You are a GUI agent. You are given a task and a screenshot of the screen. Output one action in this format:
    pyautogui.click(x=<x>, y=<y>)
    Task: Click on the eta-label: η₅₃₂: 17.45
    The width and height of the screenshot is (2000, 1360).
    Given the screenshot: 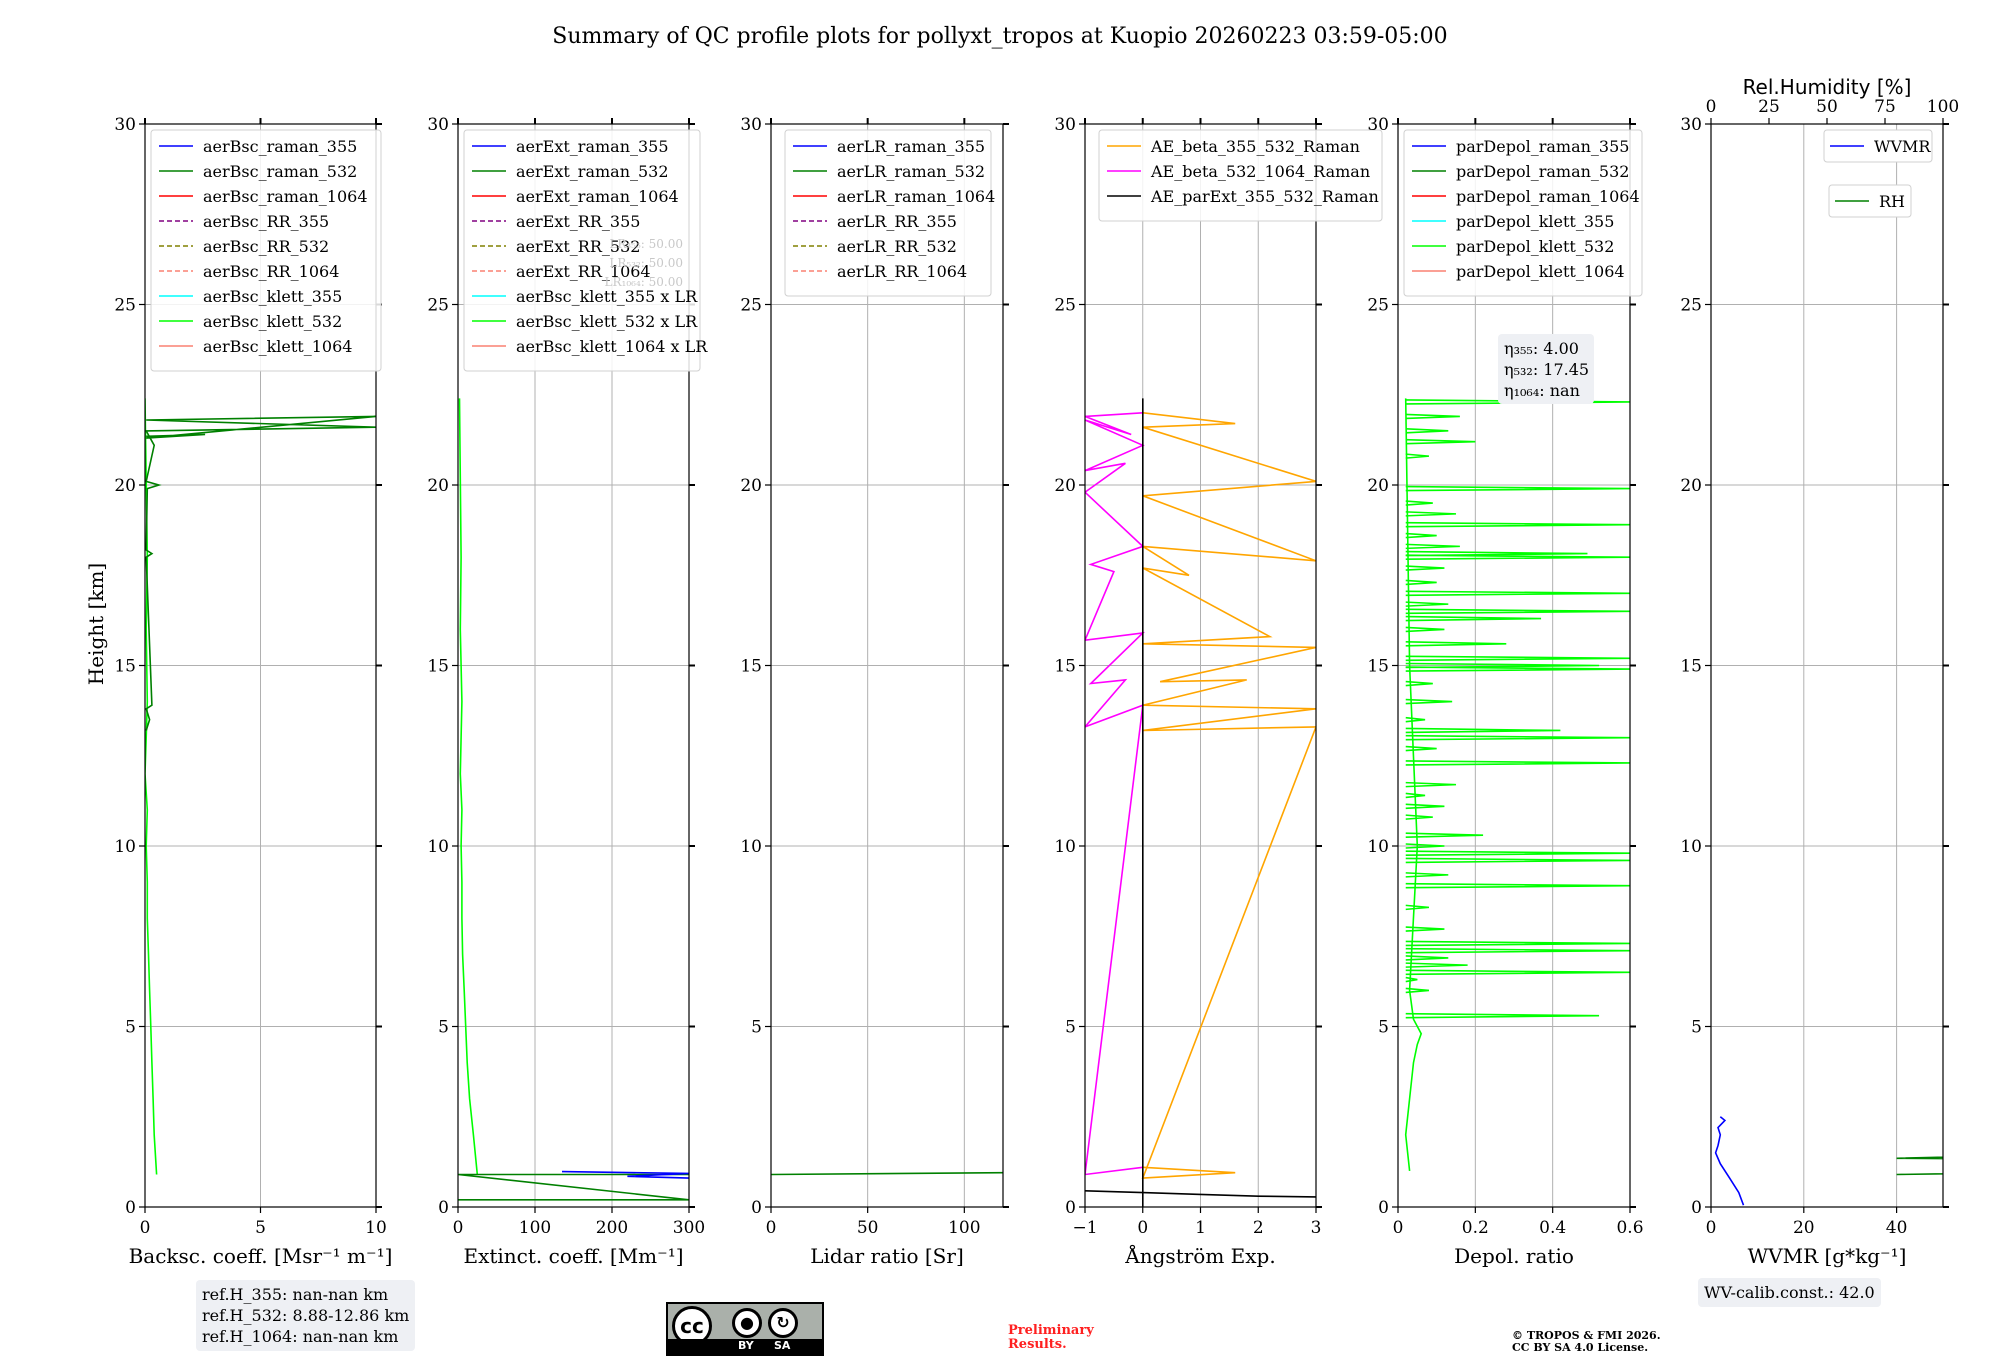 What is the action you would take?
    pyautogui.click(x=1546, y=369)
    